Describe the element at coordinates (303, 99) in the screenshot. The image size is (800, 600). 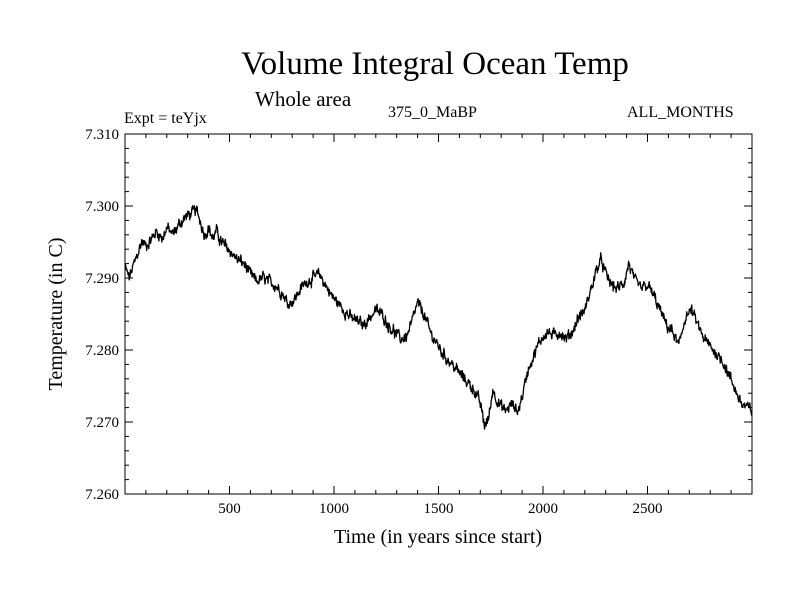
I see `chart-subtitle: Whole area` at that location.